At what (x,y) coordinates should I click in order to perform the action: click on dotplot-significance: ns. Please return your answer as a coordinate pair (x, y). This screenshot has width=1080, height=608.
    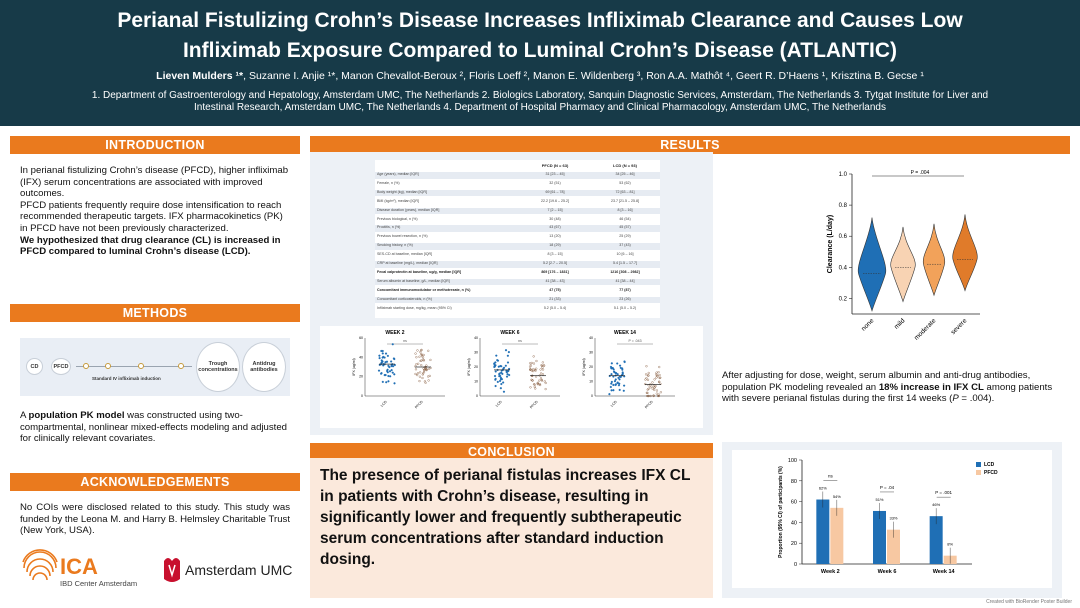
    Looking at the image, I should click on (520, 341).